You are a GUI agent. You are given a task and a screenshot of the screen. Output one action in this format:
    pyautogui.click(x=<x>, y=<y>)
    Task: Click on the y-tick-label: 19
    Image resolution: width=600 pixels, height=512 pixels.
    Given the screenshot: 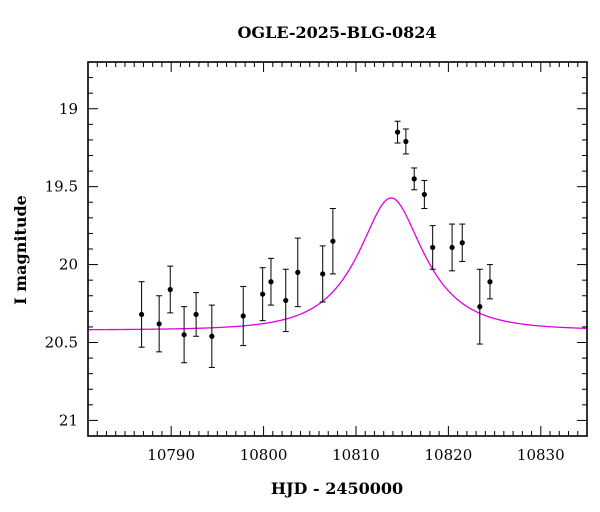 What is the action you would take?
    pyautogui.click(x=68, y=109)
    